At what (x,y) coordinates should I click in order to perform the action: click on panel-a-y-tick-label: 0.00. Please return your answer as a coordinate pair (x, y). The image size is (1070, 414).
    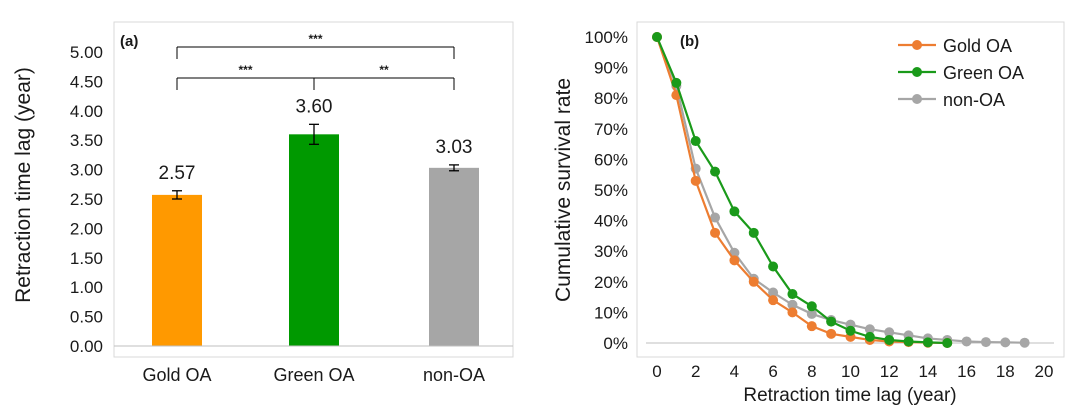
    Looking at the image, I should click on (86, 346).